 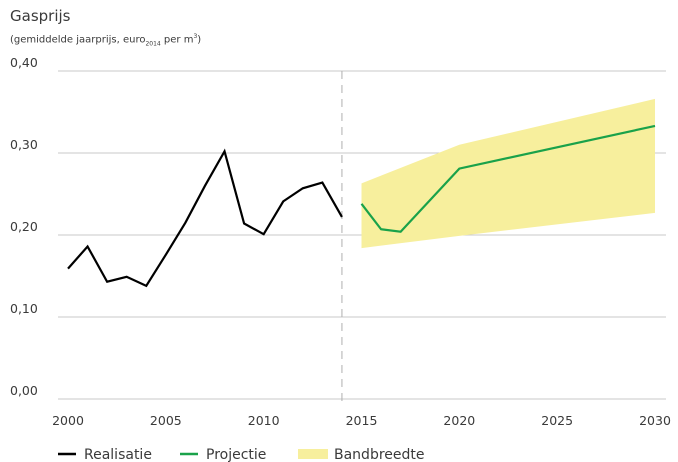 What do you see at coordinates (459, 420) in the screenshot?
I see `x-tick-label-4: 2020` at bounding box center [459, 420].